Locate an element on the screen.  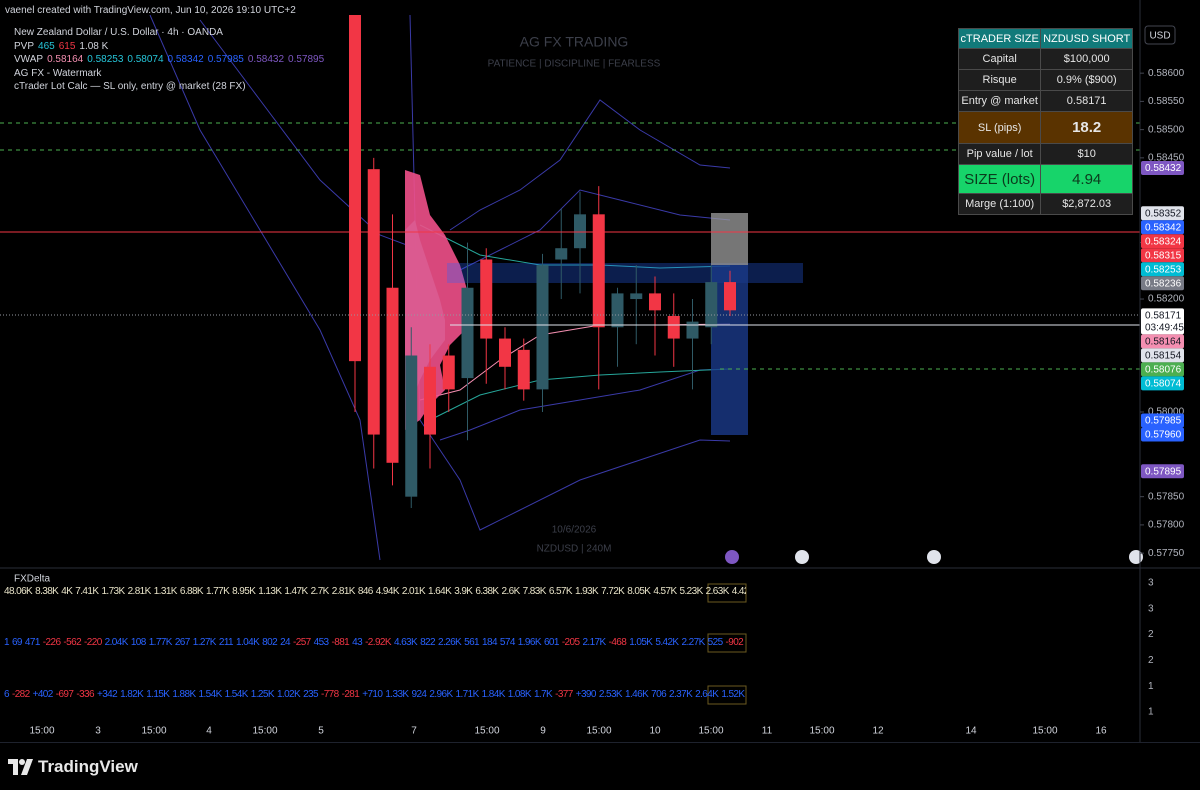
delta-value: 6 is located at coordinates (7, 694).